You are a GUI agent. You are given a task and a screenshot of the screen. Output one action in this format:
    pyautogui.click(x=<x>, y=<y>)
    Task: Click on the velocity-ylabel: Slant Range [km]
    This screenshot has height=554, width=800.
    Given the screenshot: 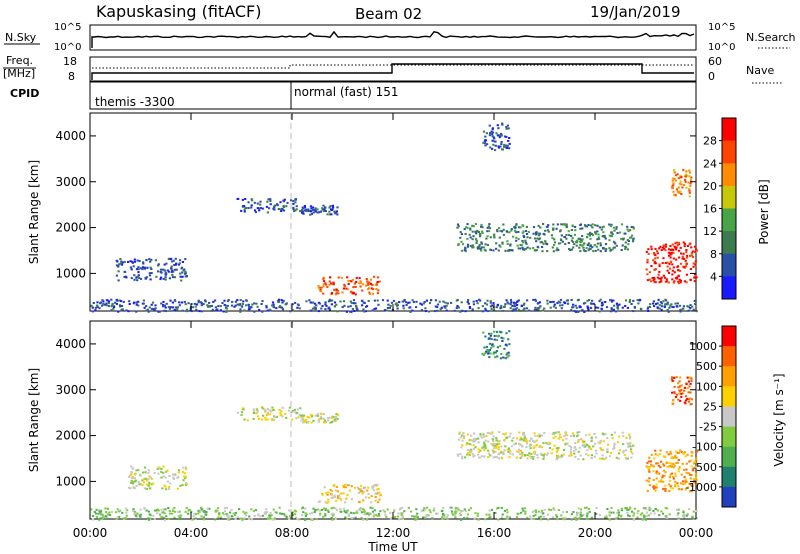 What is the action you would take?
    pyautogui.click(x=34, y=420)
    